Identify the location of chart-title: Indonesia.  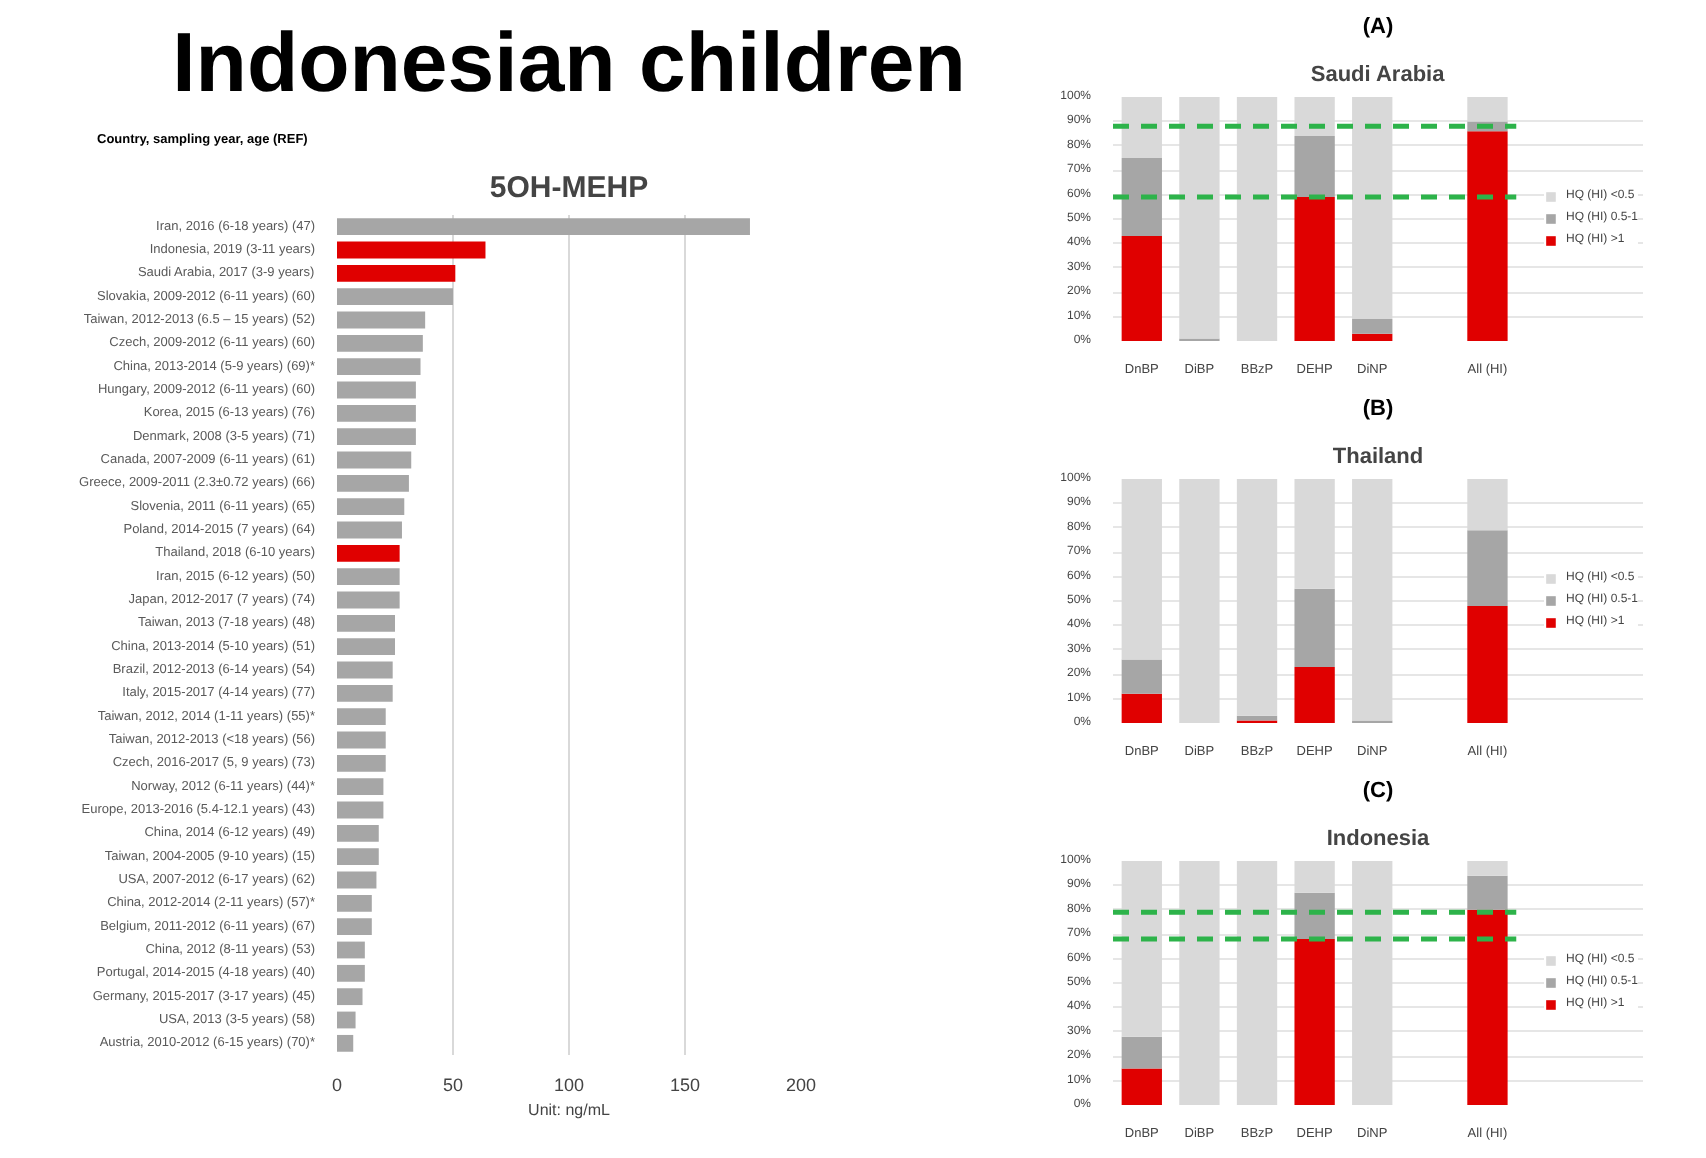
(1379, 839).